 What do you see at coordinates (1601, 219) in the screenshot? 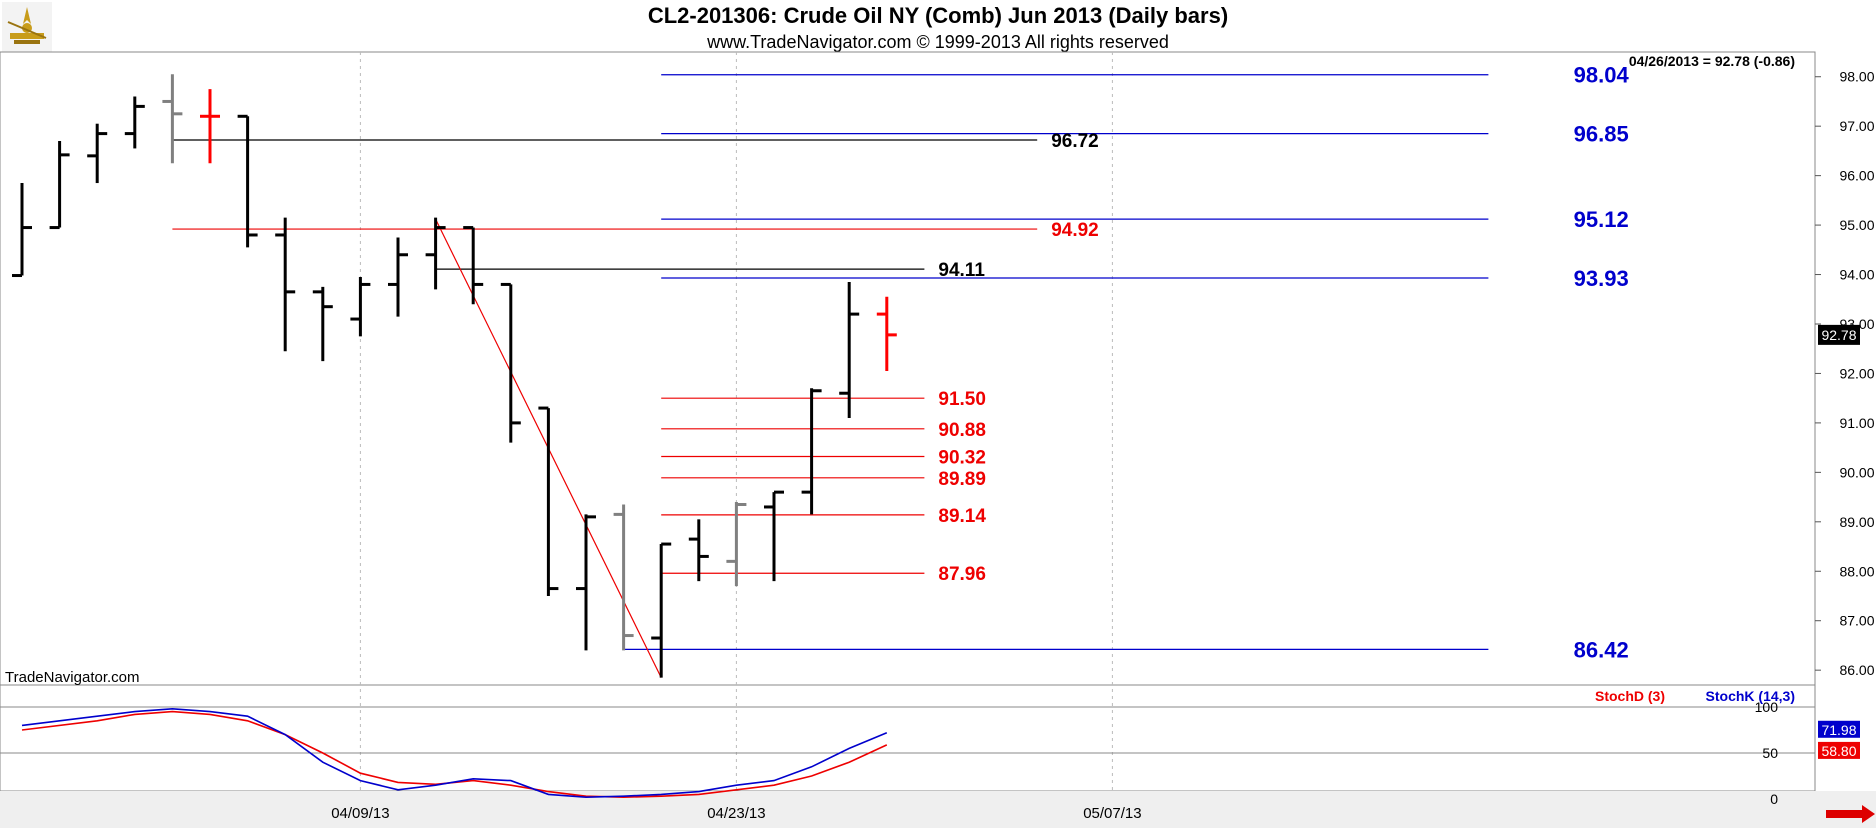
I see `level-label-95.12: 95.12` at bounding box center [1601, 219].